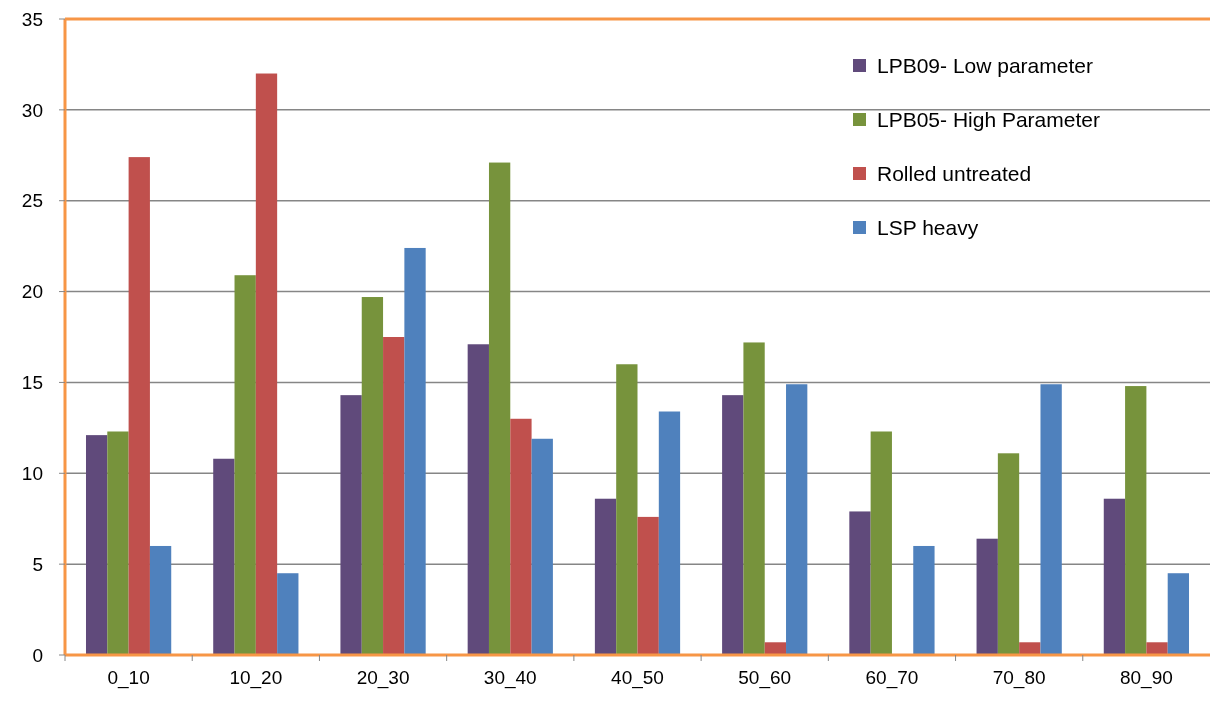 This screenshot has width=1210, height=702. I want to click on x-tick-label: 60_70, so click(892, 678).